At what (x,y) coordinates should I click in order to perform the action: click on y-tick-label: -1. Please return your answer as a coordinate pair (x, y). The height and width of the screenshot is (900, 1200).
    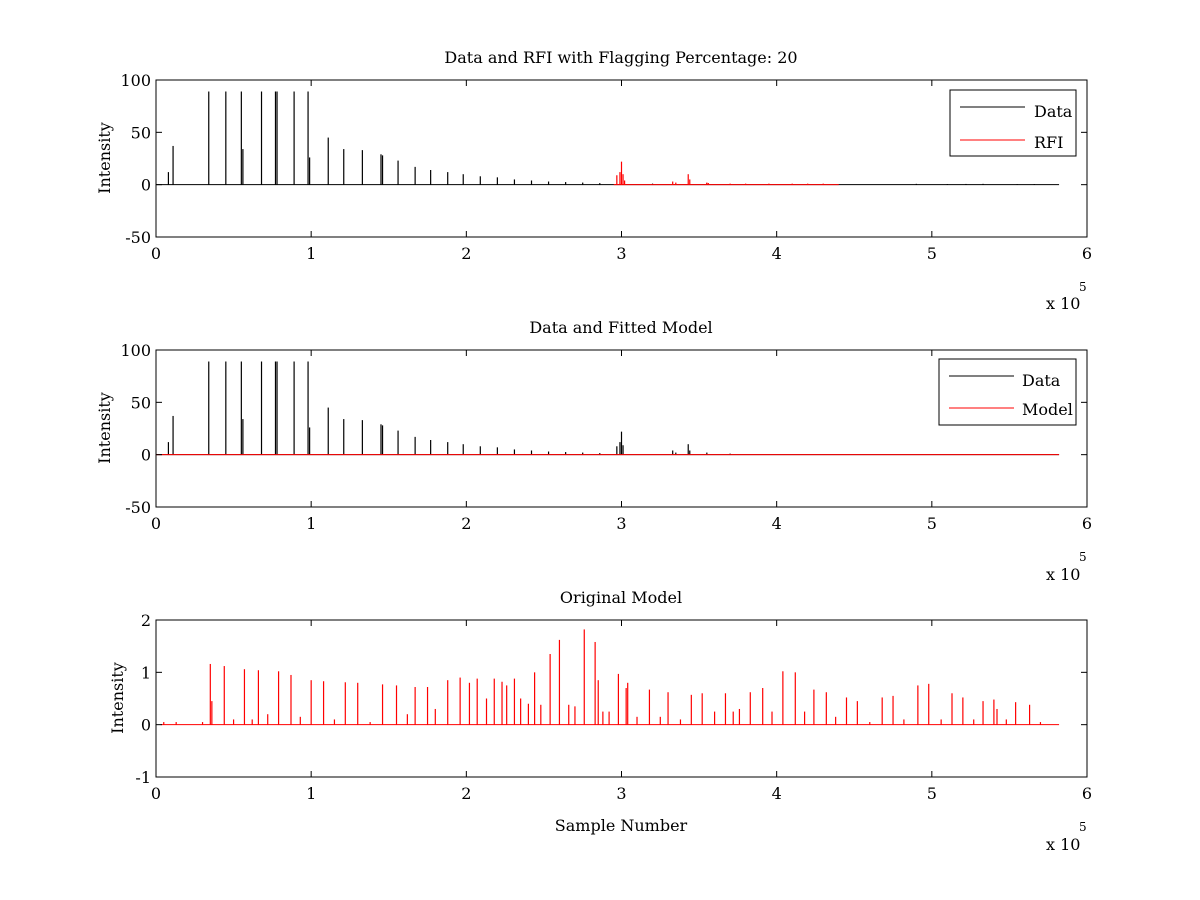
    Looking at the image, I should click on (143, 777).